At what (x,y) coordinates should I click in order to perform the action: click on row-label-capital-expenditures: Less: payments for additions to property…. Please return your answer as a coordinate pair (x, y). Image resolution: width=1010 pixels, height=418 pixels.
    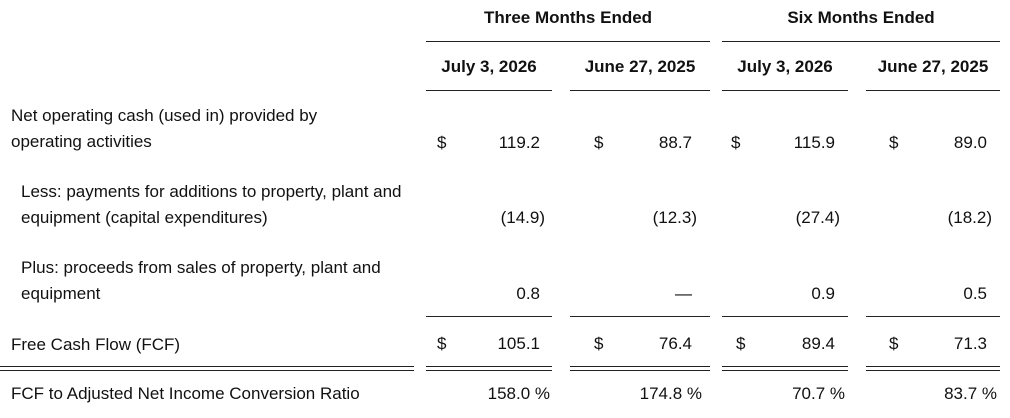
    Looking at the image, I should click on (211, 204).